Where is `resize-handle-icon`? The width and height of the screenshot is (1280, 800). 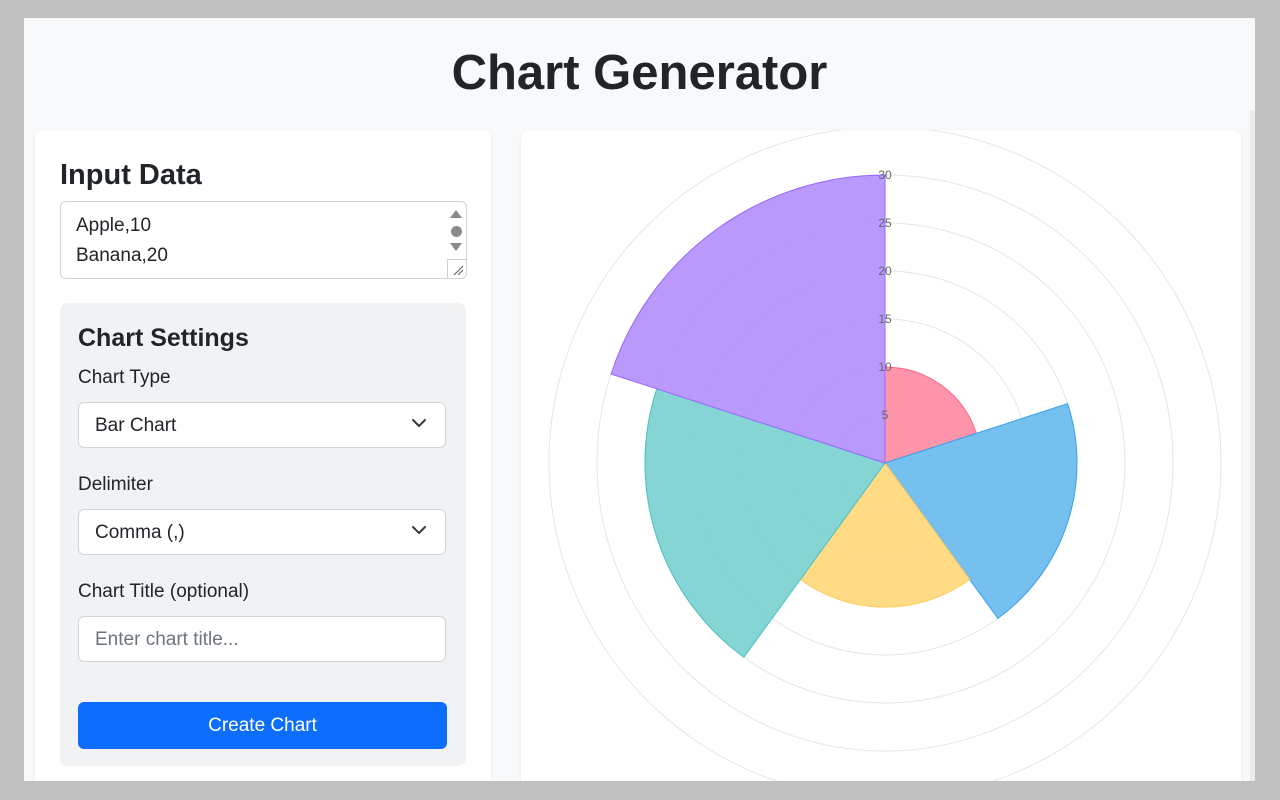 resize-handle-icon is located at coordinates (456, 268).